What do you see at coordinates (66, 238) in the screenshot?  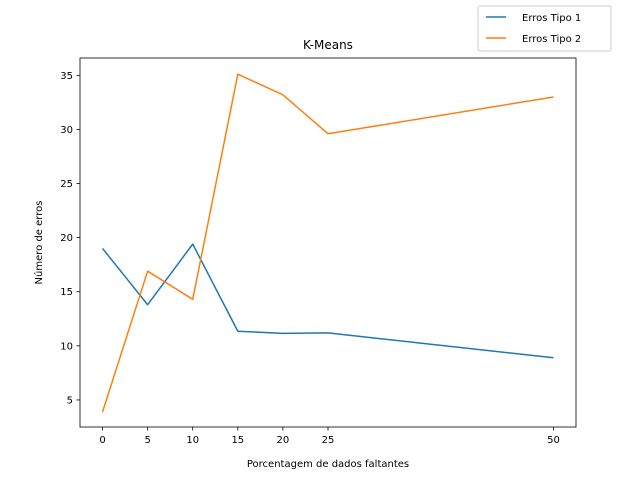 I see `y-tick-label: 20` at bounding box center [66, 238].